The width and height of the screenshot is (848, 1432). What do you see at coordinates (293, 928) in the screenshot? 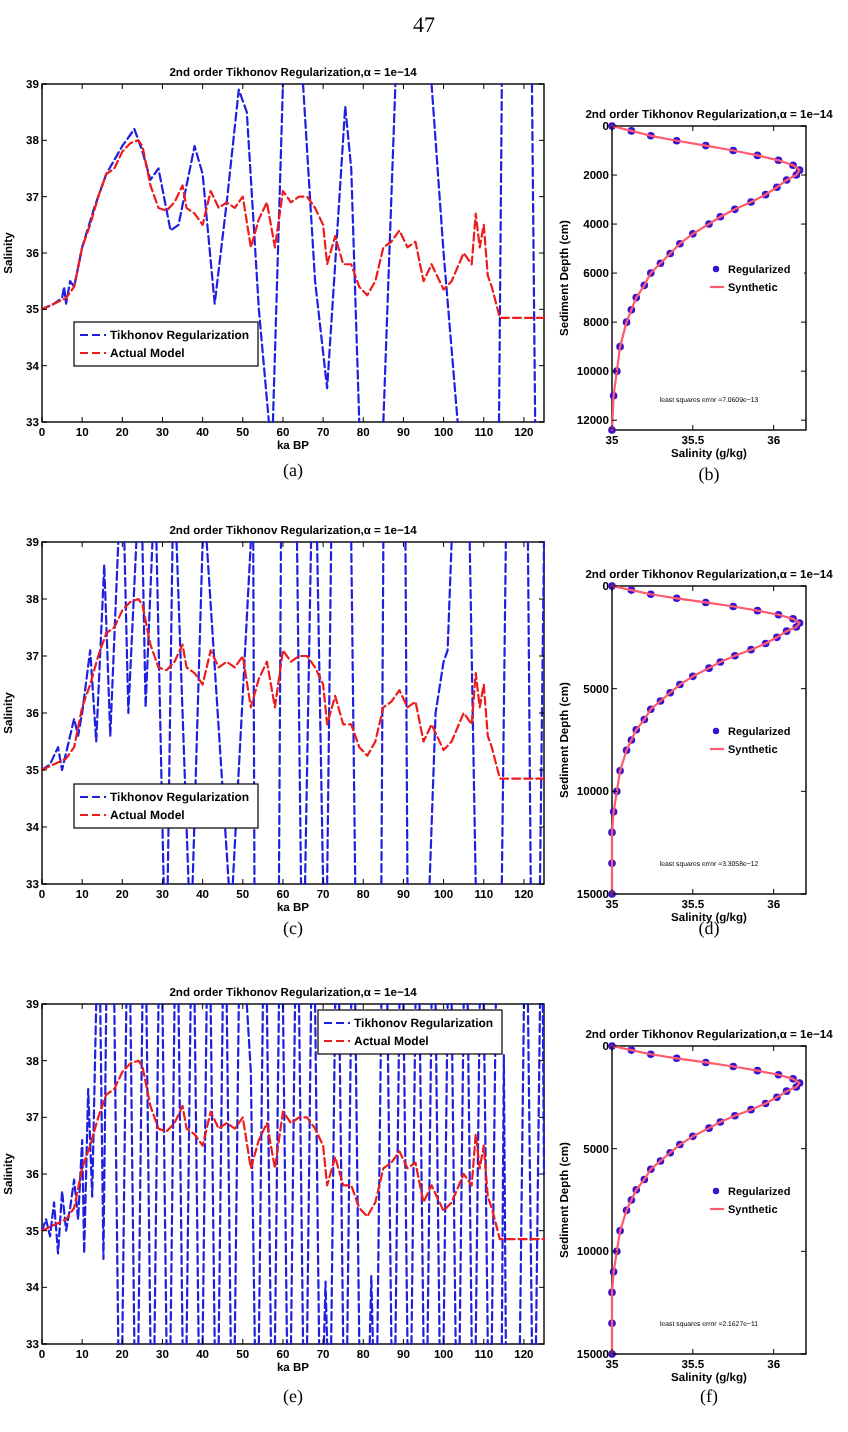
I see `text: (c)` at bounding box center [293, 928].